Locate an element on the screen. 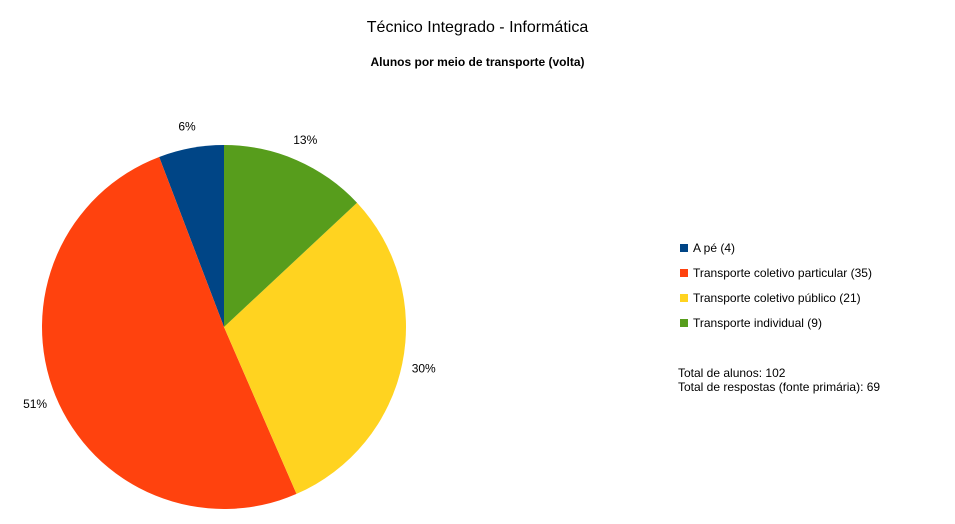 The image size is (955, 524). legend-item-transporte-coletivo-particular: Transporte coletivo particular (35) is located at coordinates (776, 272).